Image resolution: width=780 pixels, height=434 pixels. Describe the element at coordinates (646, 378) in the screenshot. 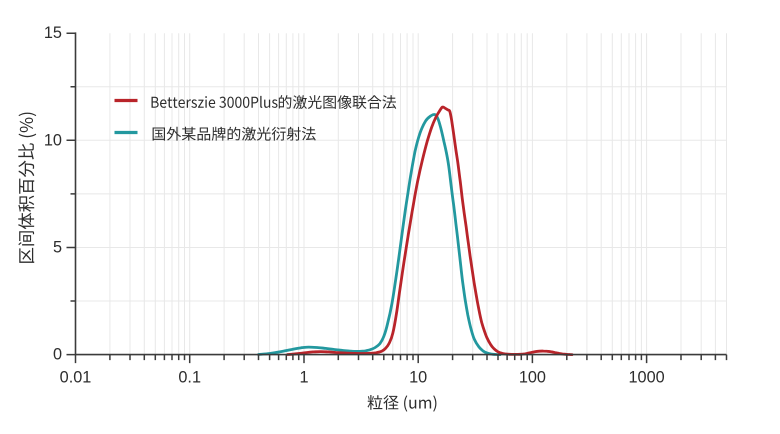

I see `svg-text: 1000` at that location.